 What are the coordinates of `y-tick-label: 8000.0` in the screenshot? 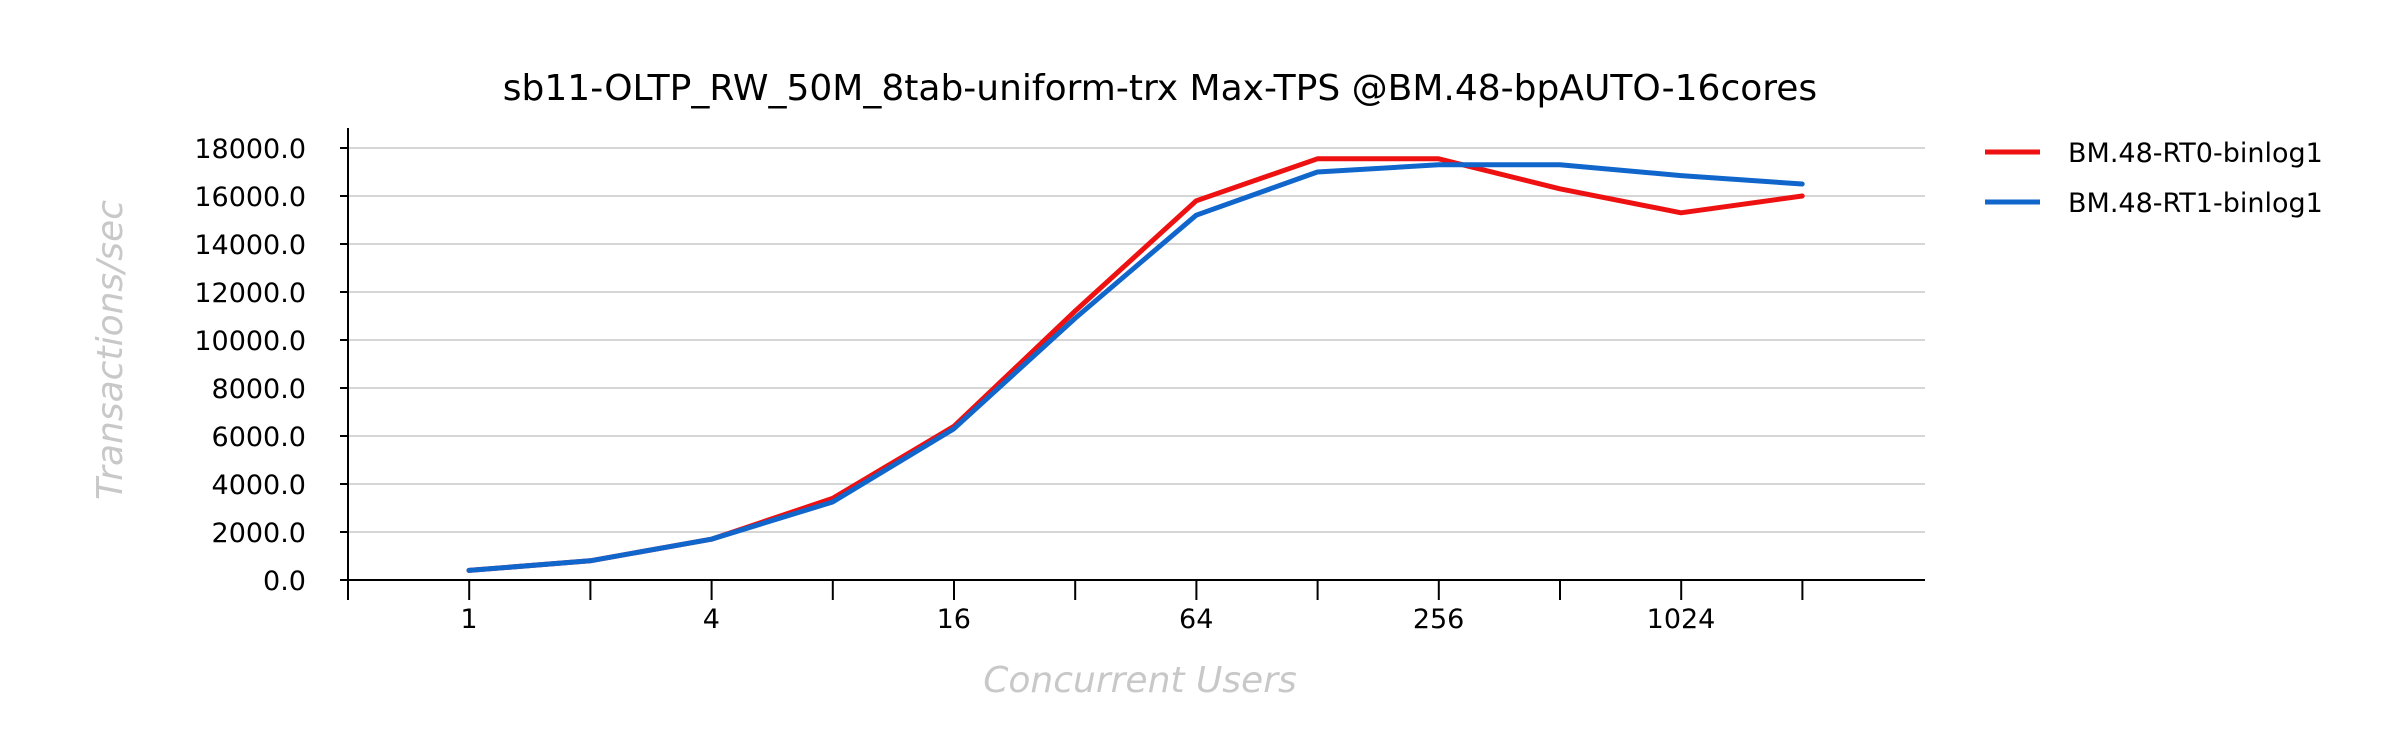 It's located at (259, 389).